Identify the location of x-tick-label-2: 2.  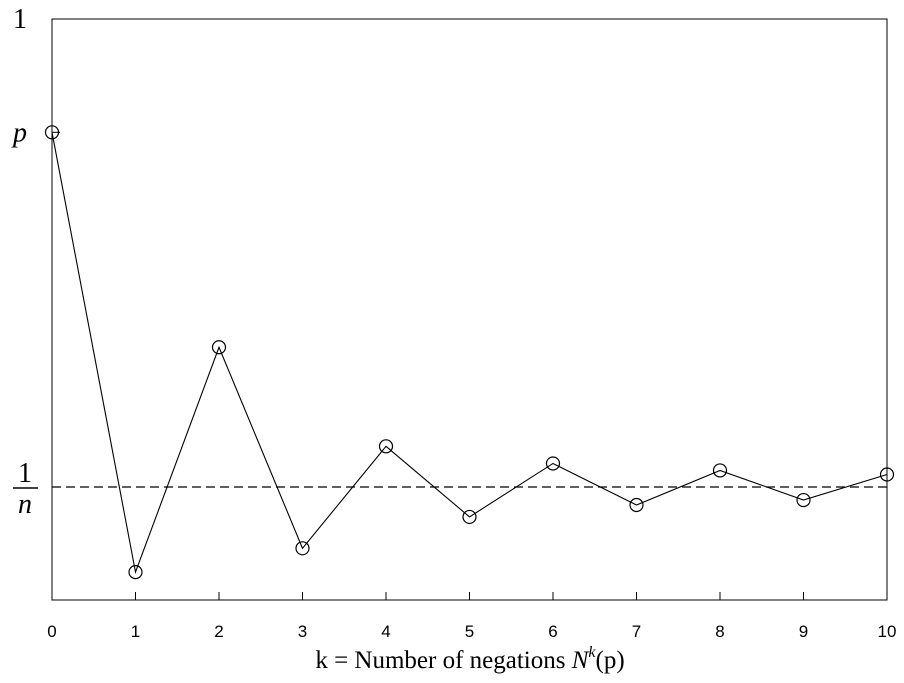
(218, 631).